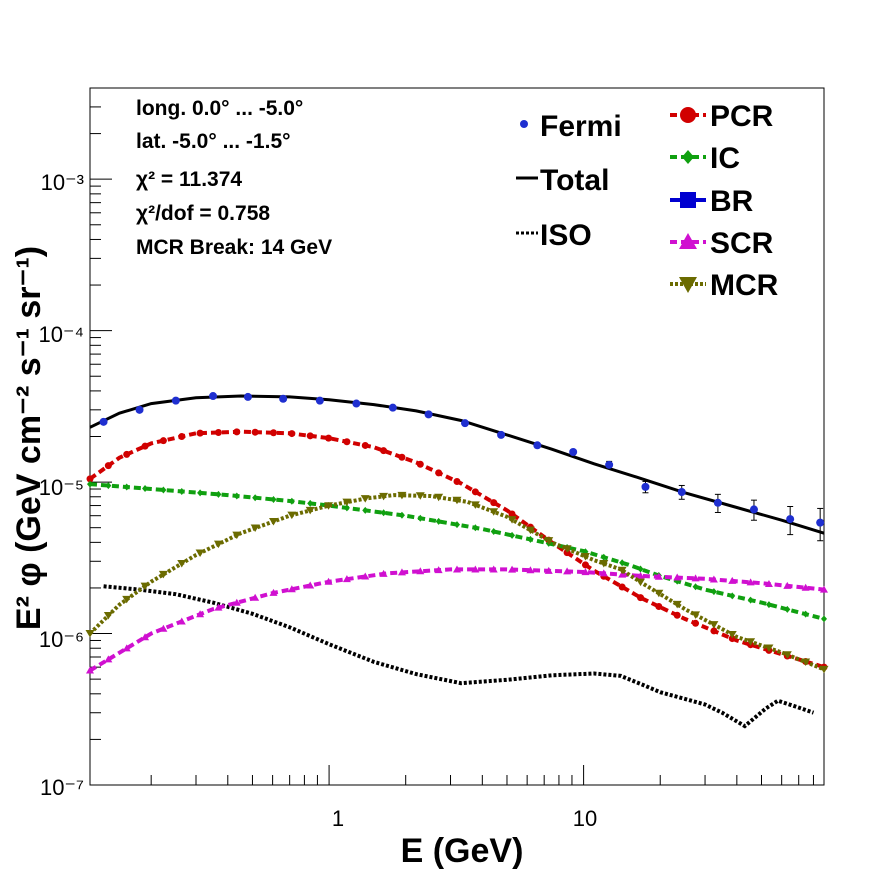  What do you see at coordinates (29, 438) in the screenshot?
I see `y-axis-title: E² φ (GeV cm⁻² s⁻¹ sr⁻¹)` at bounding box center [29, 438].